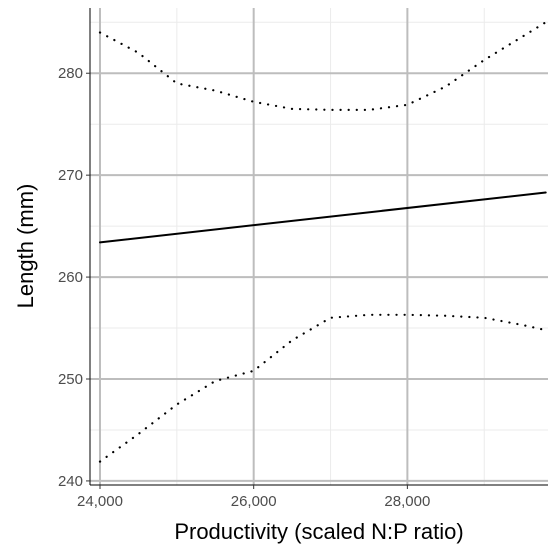 This screenshot has width=548, height=548. I want to click on y-tick-label: 250, so click(70, 379).